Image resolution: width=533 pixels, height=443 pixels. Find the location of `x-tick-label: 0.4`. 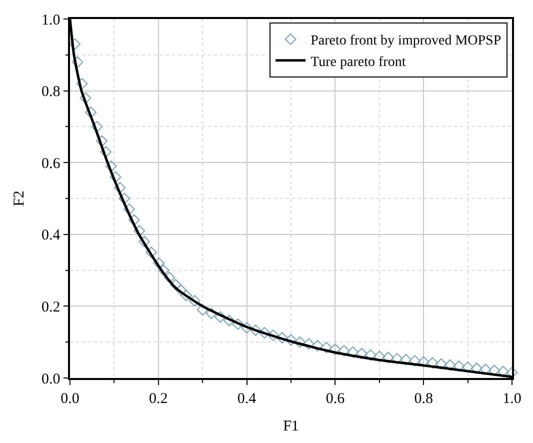

x-tick-label: 0.4 is located at coordinates (247, 398).